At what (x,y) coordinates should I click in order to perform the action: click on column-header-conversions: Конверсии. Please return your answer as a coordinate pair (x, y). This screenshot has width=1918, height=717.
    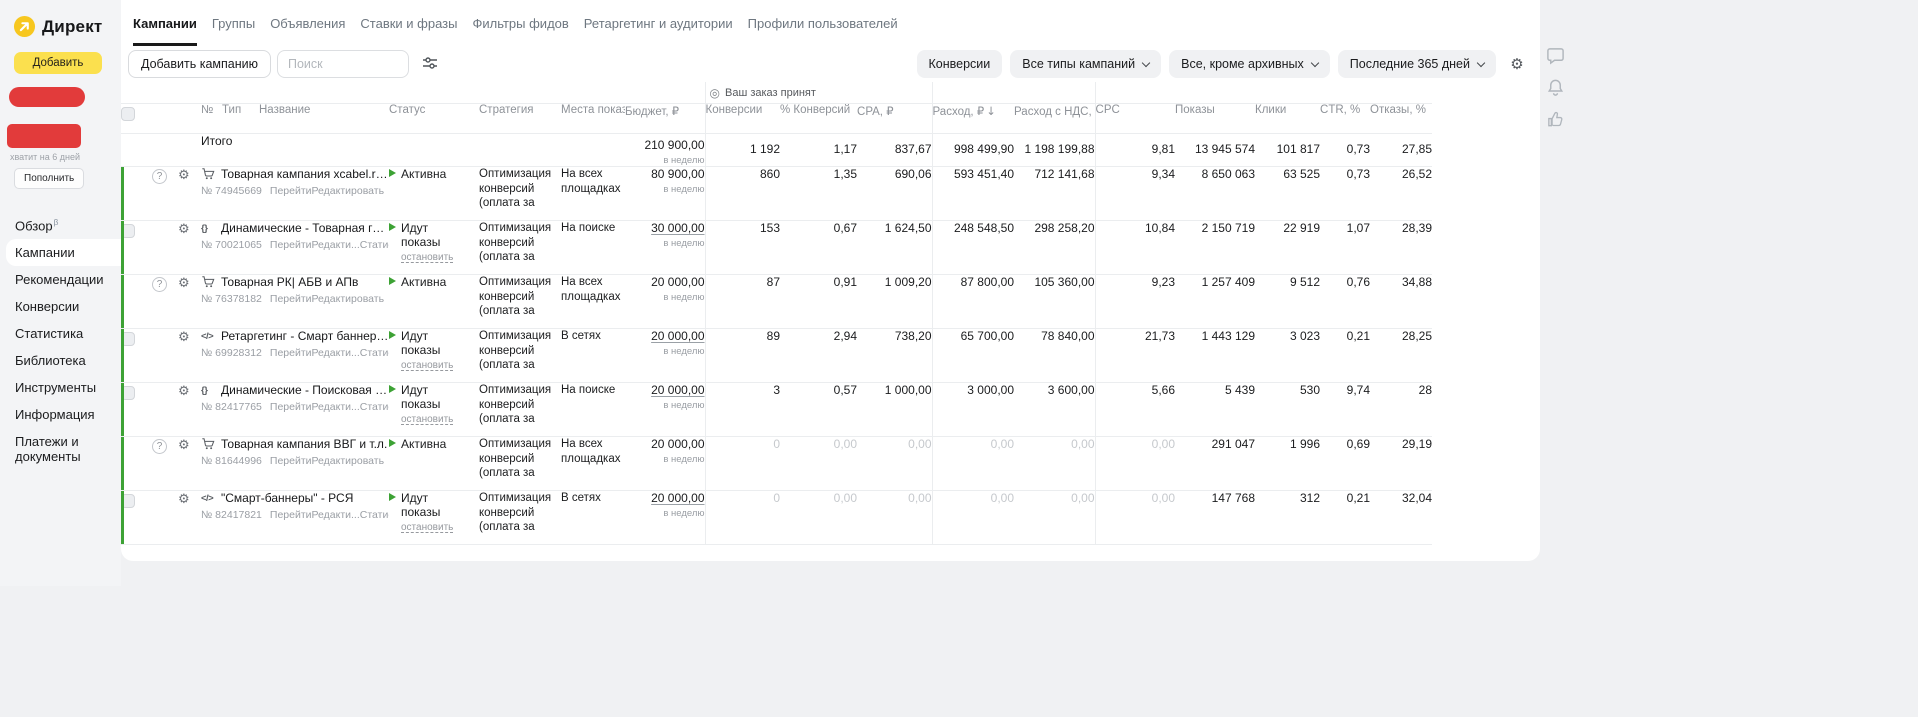
    Looking at the image, I should click on (742, 118).